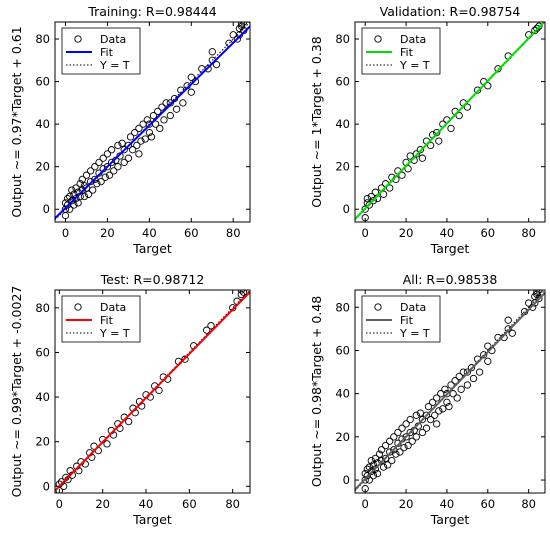 The width and height of the screenshot is (550, 537). I want to click on y-tick-label: 80, so click(42, 39).